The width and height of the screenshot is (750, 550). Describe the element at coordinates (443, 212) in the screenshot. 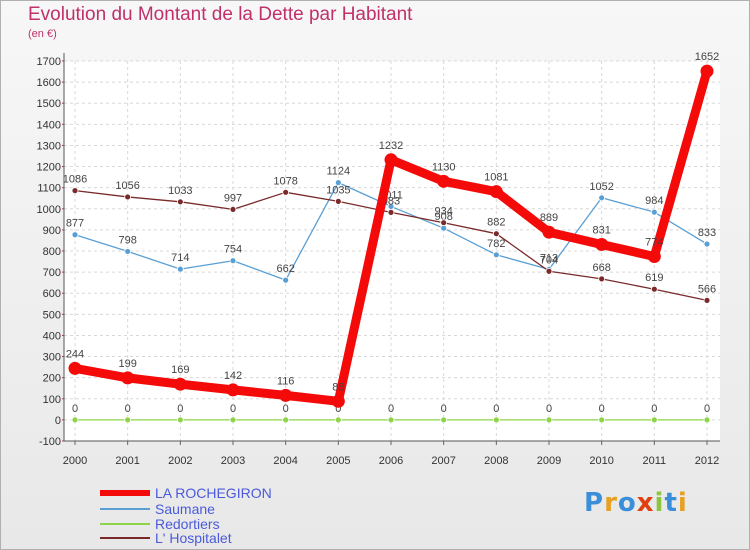

I see `data-label: 934` at that location.